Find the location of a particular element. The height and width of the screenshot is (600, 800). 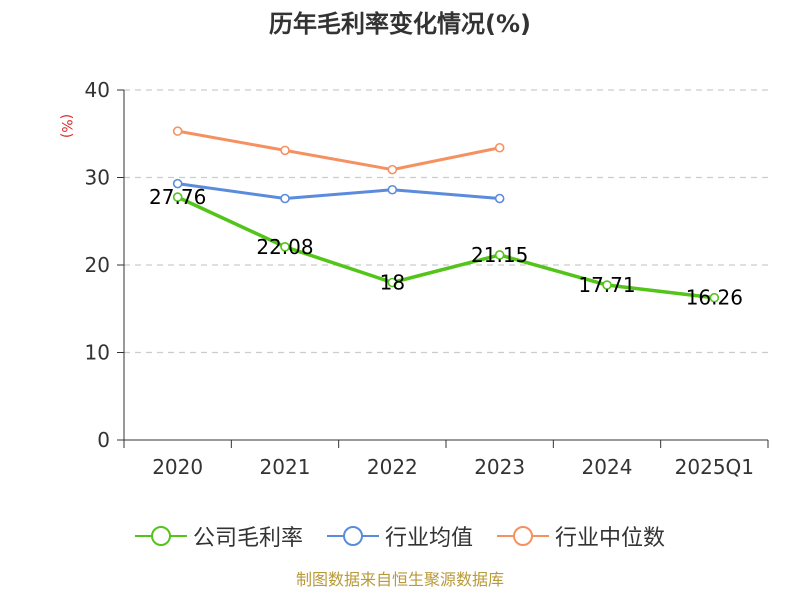

x-tick-label: 2023 is located at coordinates (499, 467).